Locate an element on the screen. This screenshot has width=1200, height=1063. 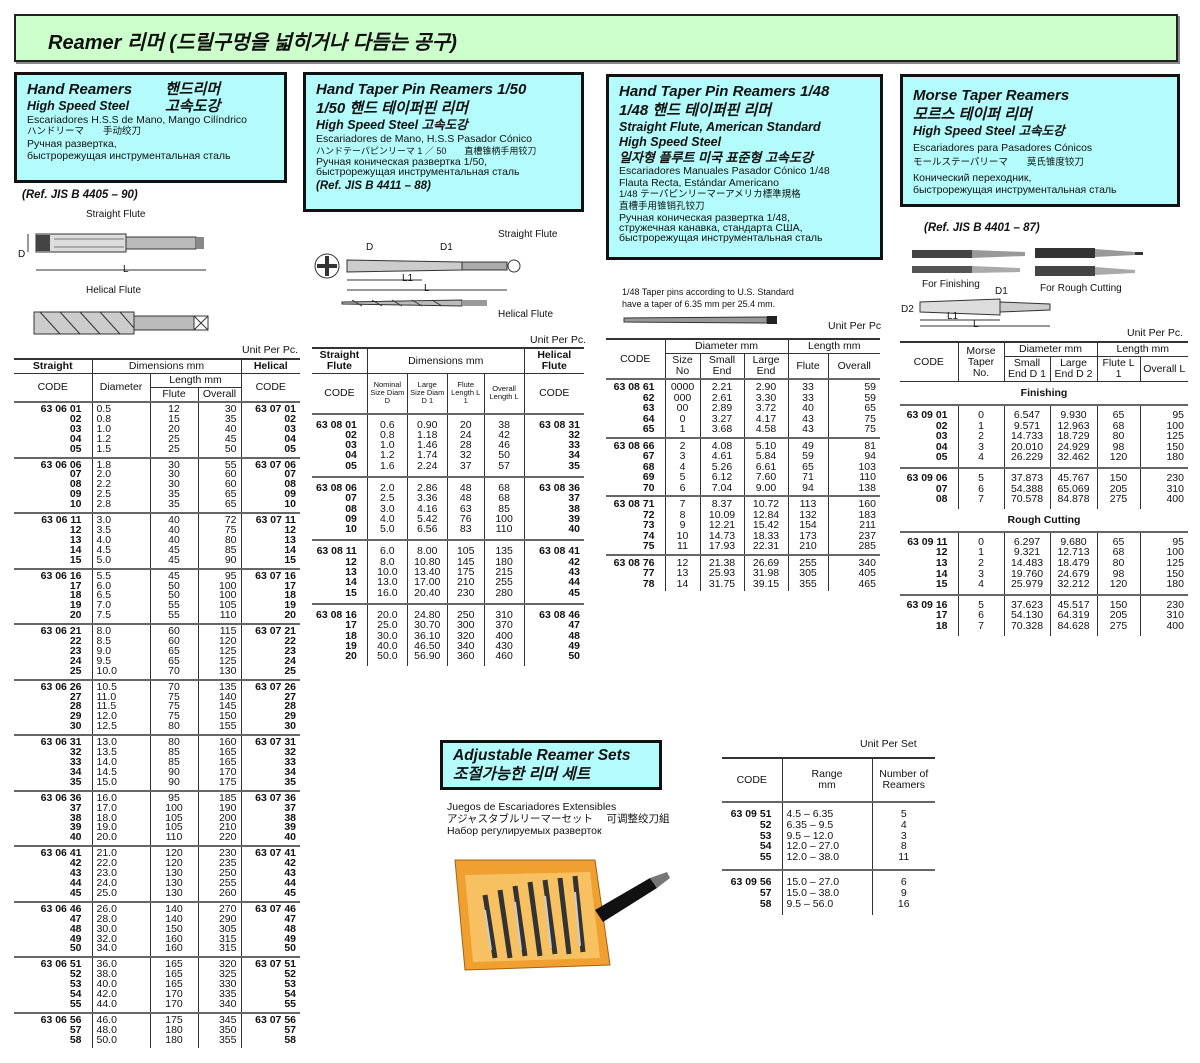
header-helical: Helical is located at coordinates (270, 366).